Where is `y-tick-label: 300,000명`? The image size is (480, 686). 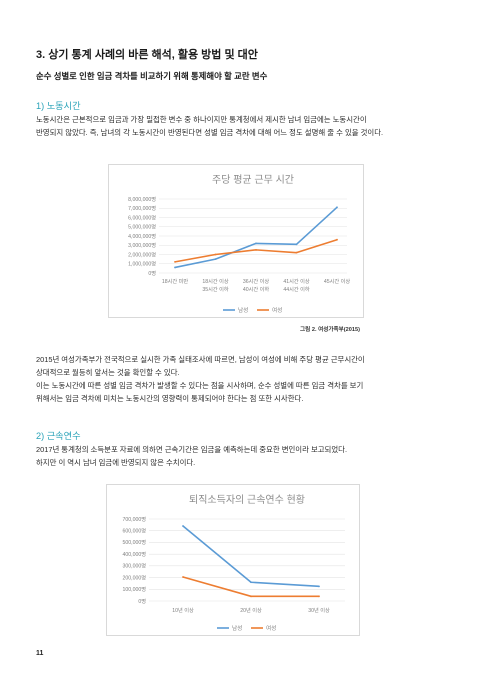
y-tick-label: 300,000명 is located at coordinates (134, 566).